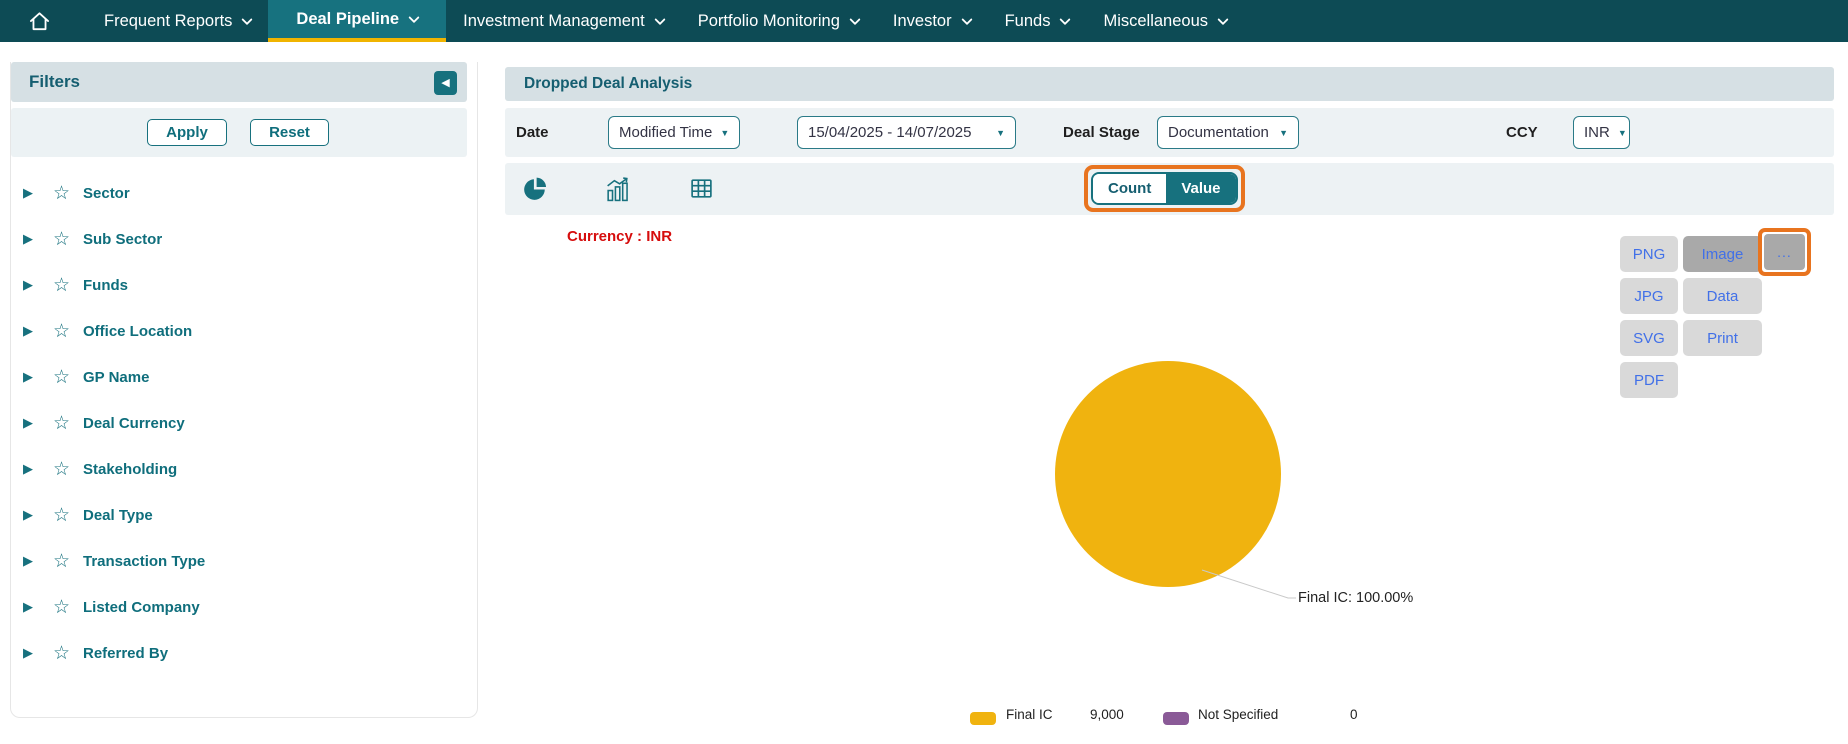  I want to click on nav-item-frequent-reports: Frequent Reports, so click(179, 21).